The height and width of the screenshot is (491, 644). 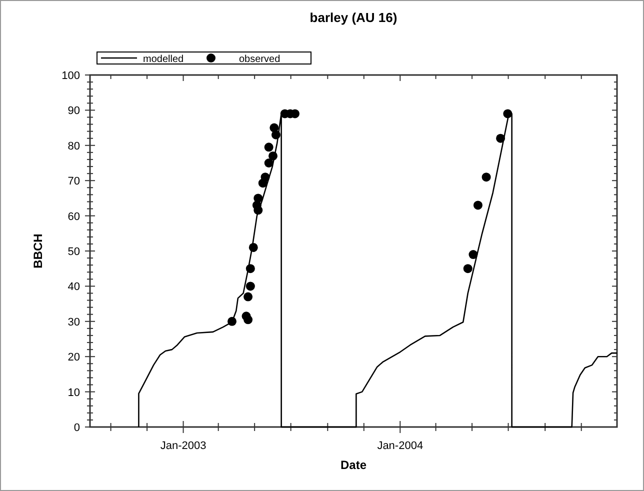 What do you see at coordinates (74, 111) in the screenshot?
I see `y-tick-label: 90` at bounding box center [74, 111].